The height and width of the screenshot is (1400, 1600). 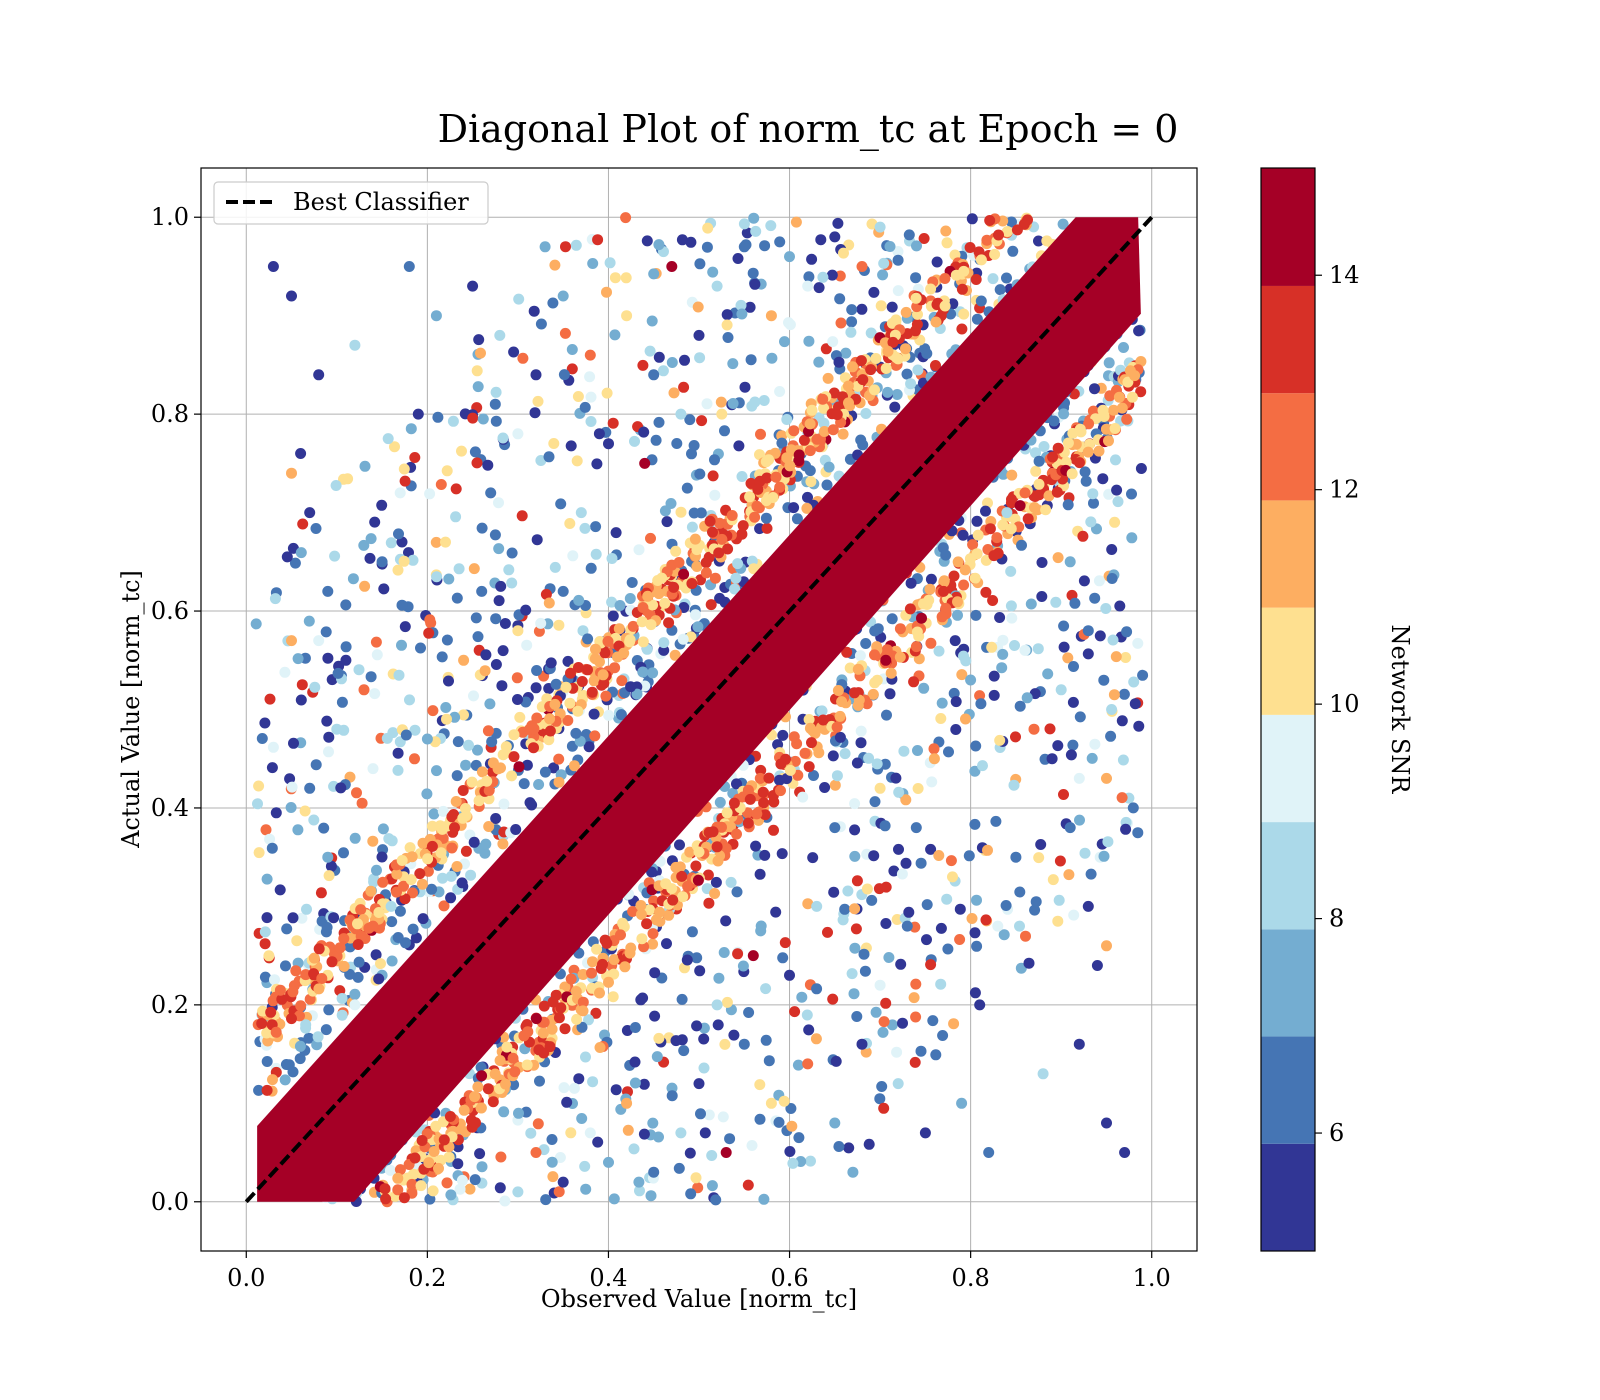 What do you see at coordinates (1288, 709) in the screenshot?
I see `colorbar` at bounding box center [1288, 709].